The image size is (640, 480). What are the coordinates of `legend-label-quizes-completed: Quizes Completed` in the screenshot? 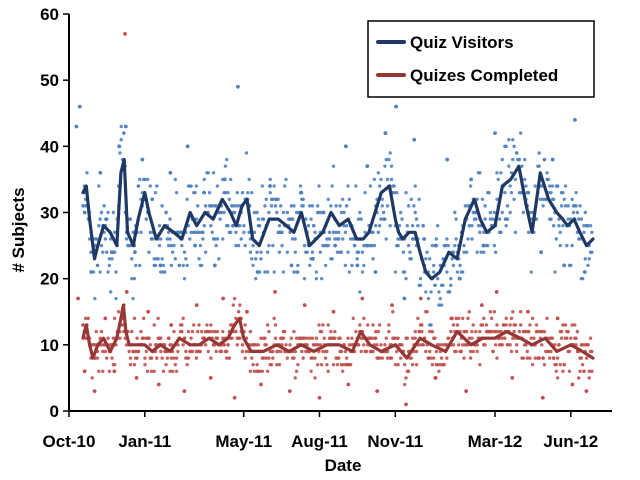 It's located at (484, 75).